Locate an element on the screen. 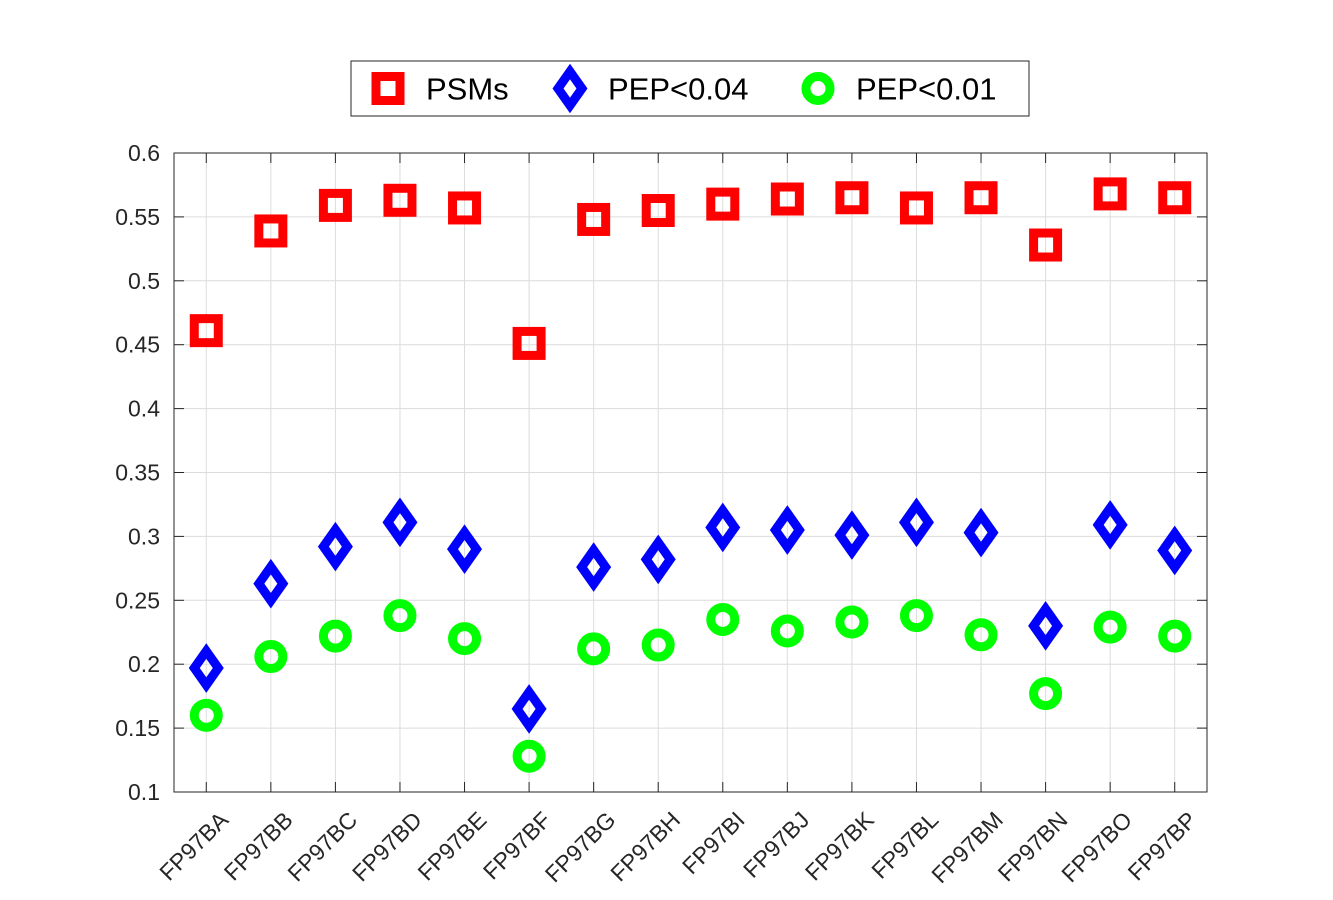 The image size is (1333, 900). x-tick-label: FP97BI is located at coordinates (713, 843).